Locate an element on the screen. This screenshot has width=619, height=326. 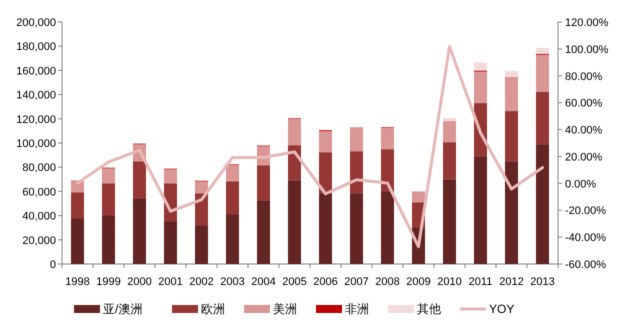
x-tick-label: 2002 is located at coordinates (201, 282).